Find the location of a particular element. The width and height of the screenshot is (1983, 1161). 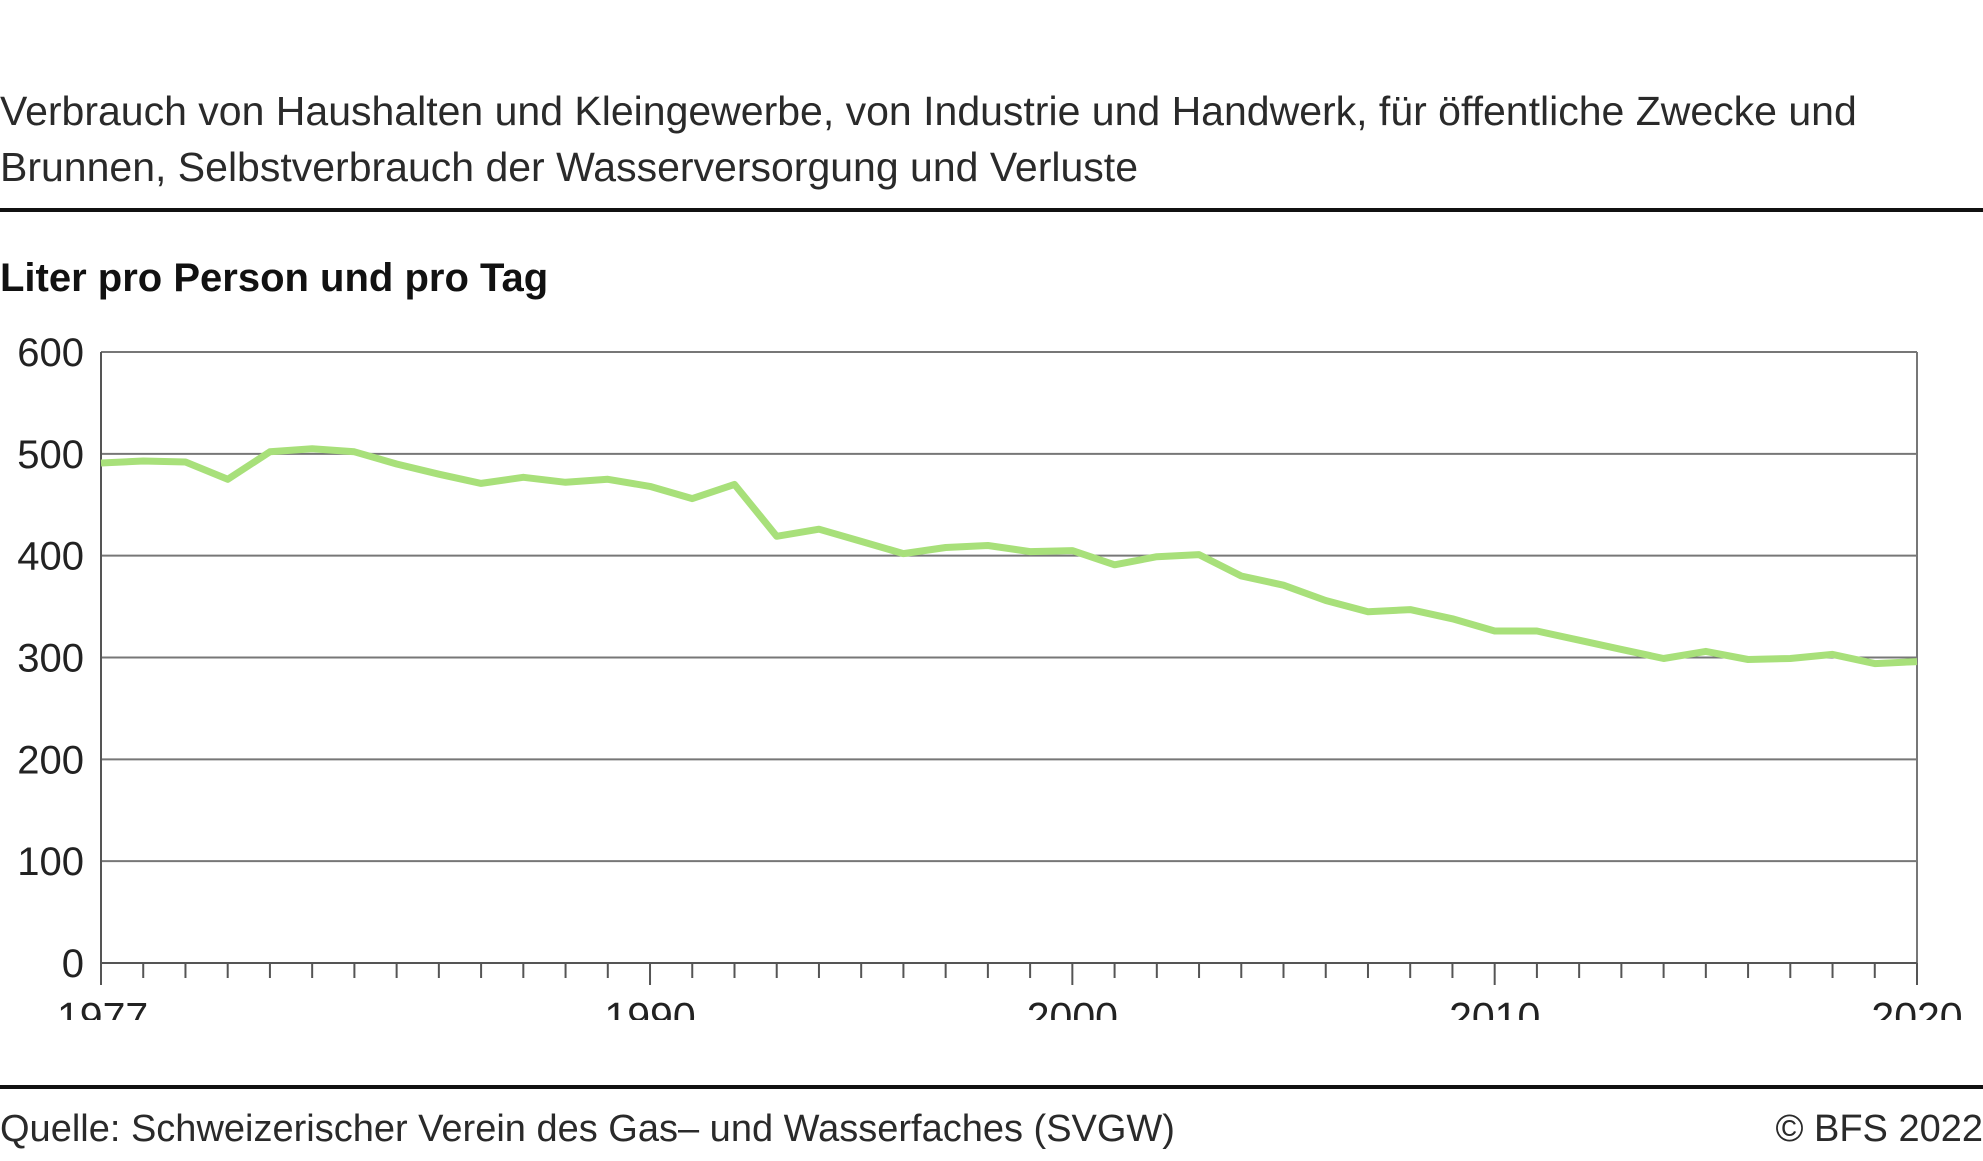

header-divider is located at coordinates (991, 210).